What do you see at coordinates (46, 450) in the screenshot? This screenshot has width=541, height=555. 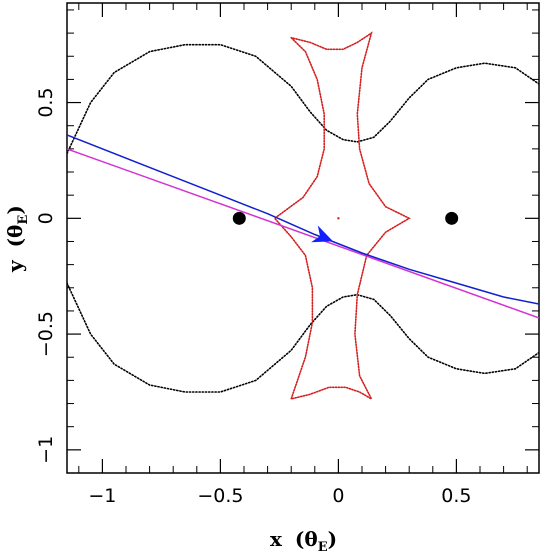 I see `y-tick-label: −1` at bounding box center [46, 450].